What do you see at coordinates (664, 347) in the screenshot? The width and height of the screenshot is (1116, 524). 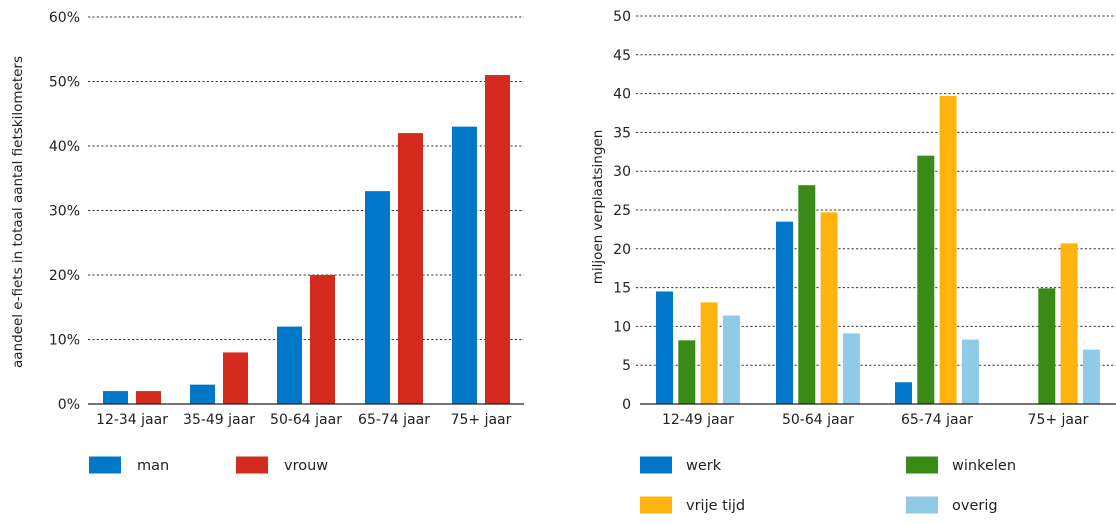 I see `bar-werk-12-49-jaar` at bounding box center [664, 347].